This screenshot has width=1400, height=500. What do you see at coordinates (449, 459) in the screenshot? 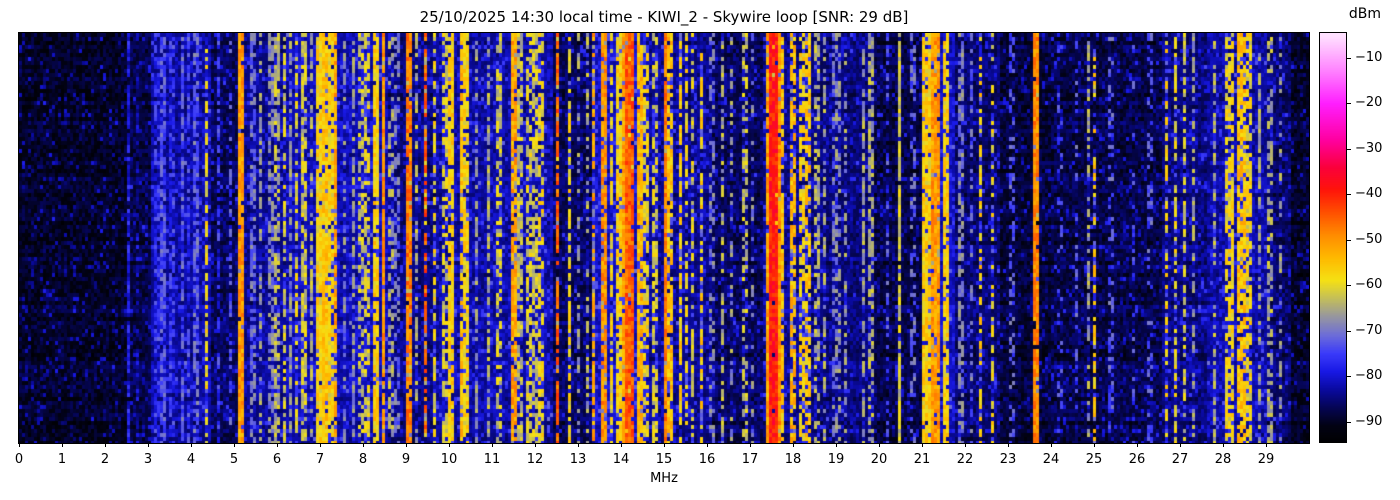
I see `x-tick-label: 10` at bounding box center [449, 459].